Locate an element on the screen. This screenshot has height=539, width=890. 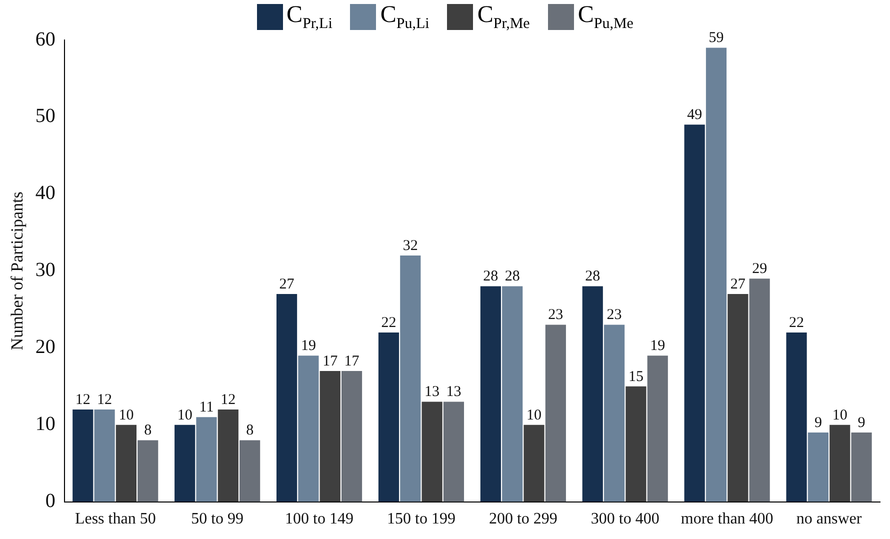
y-axis-title: Number of Participants is located at coordinates (17, 271).